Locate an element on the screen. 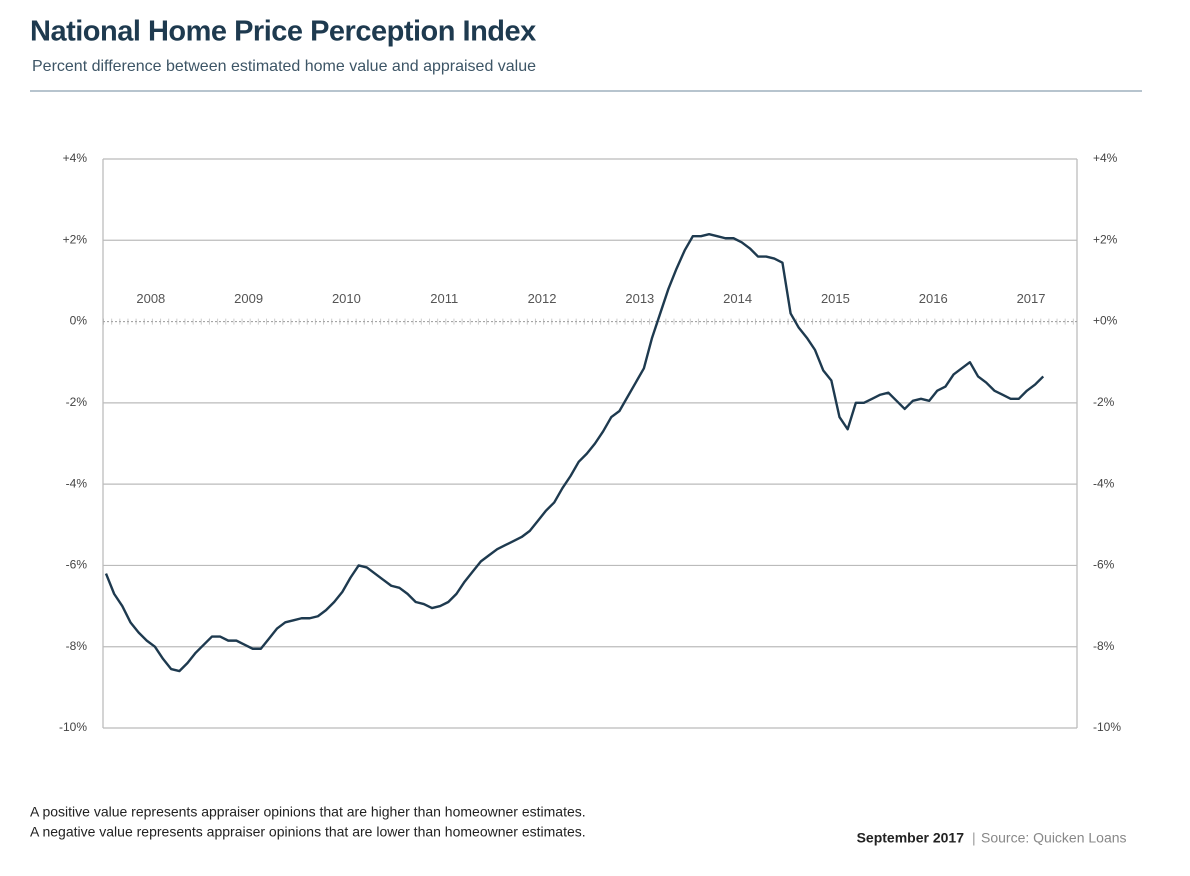 The height and width of the screenshot is (876, 1190). y-tick-label: -6% is located at coordinates (77, 565).